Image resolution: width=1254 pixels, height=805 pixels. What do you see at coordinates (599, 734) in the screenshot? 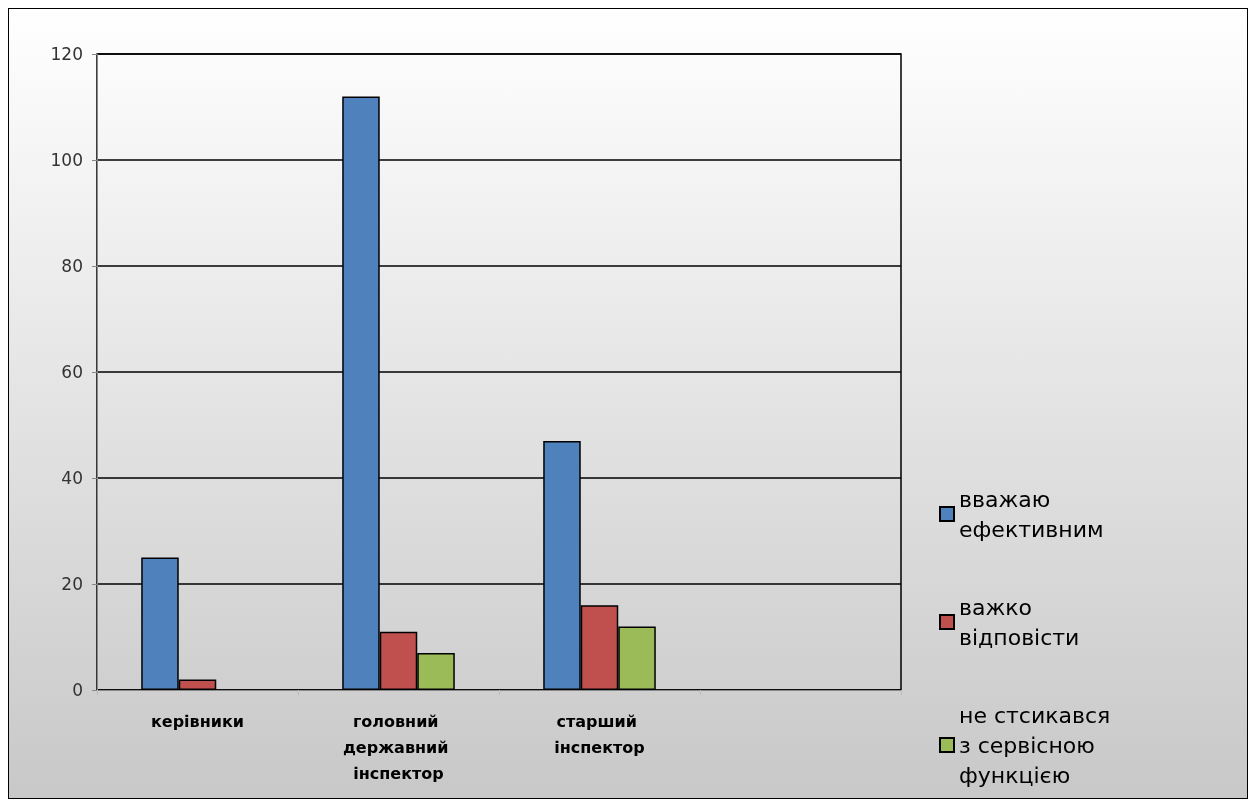
I see `x-tick-label: старший інспектор` at bounding box center [599, 734].